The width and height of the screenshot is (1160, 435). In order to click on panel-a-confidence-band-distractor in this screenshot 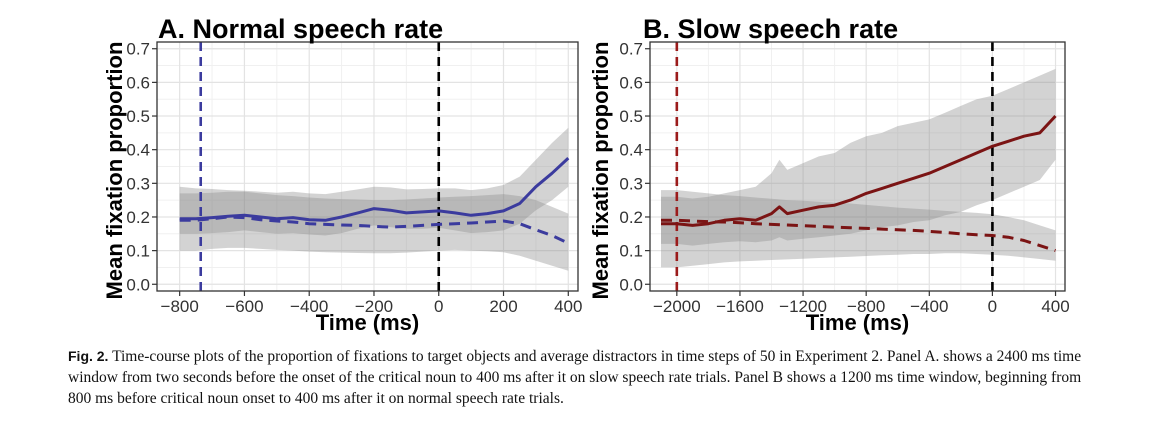, I will do `click(374, 231)`.